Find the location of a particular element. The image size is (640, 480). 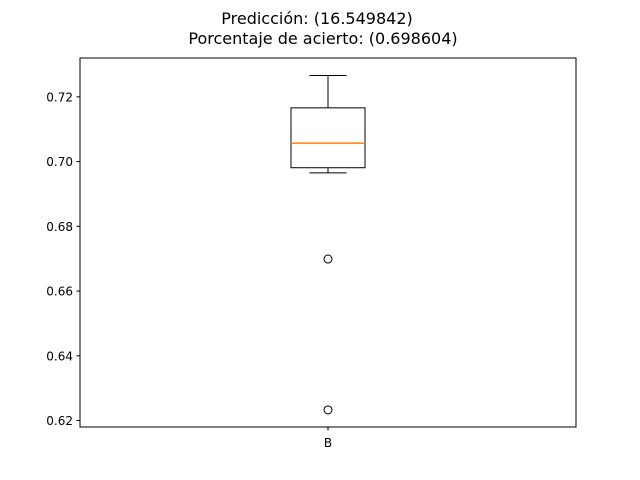

x-axis: B is located at coordinates (328, 438).